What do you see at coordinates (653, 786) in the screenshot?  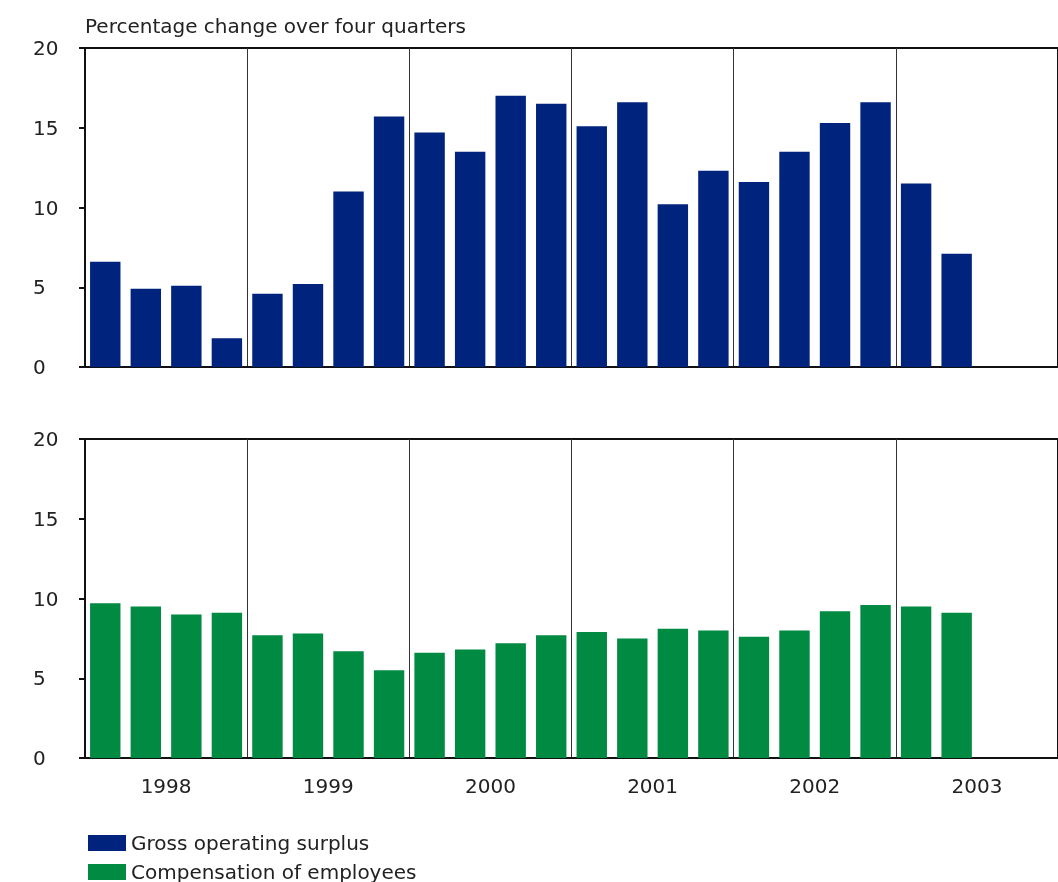 I see `x-tick-label: 2001` at bounding box center [653, 786].